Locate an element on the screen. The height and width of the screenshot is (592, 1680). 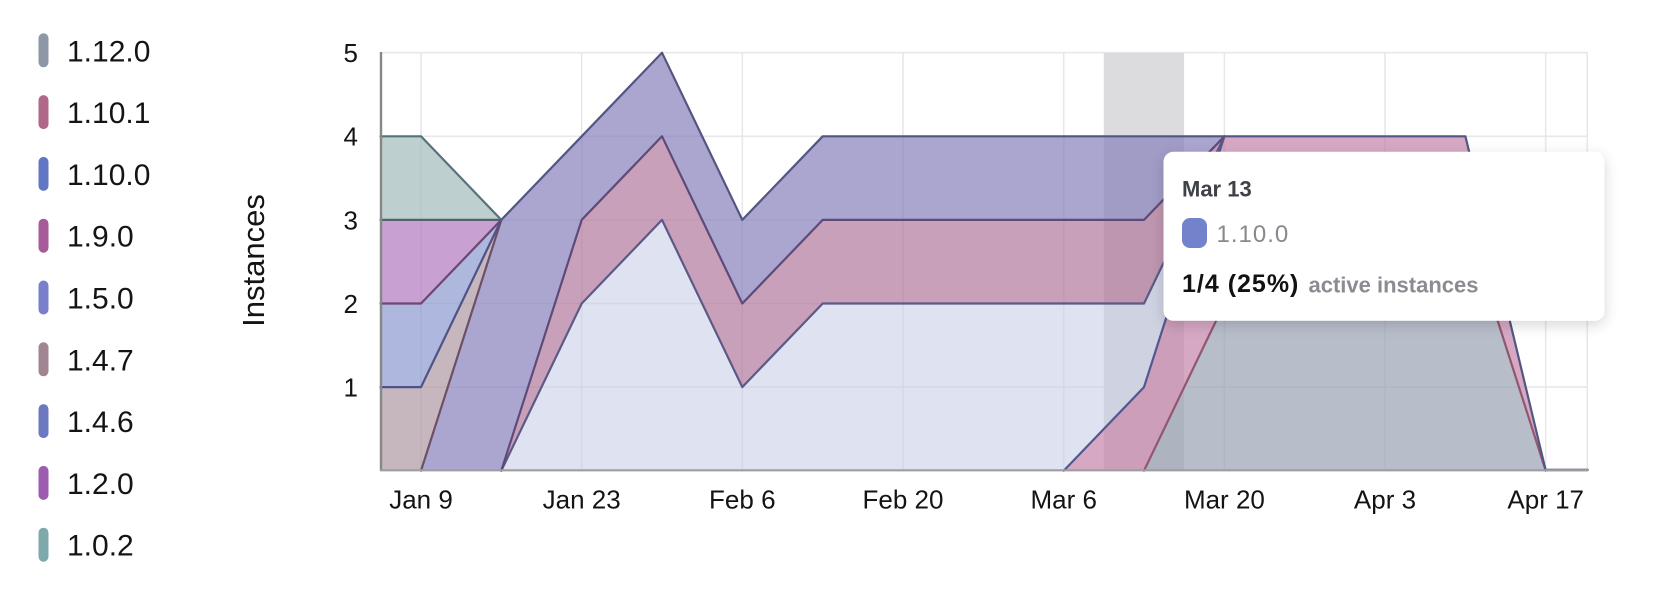
svg-text: 1.5.0 is located at coordinates (100, 299).